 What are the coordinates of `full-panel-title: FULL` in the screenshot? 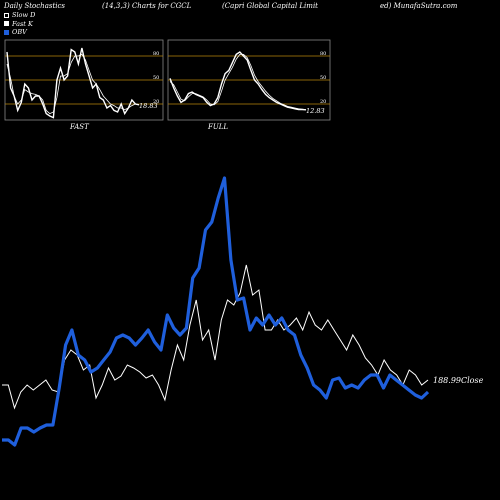 It's located at (217, 127).